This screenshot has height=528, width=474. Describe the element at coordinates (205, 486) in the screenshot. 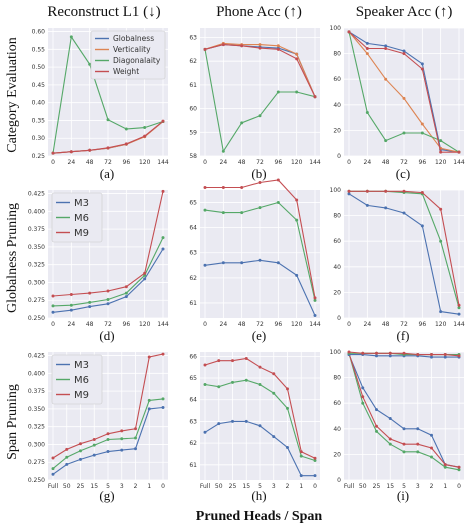

I see `x-tick-label-h: Full` at that location.